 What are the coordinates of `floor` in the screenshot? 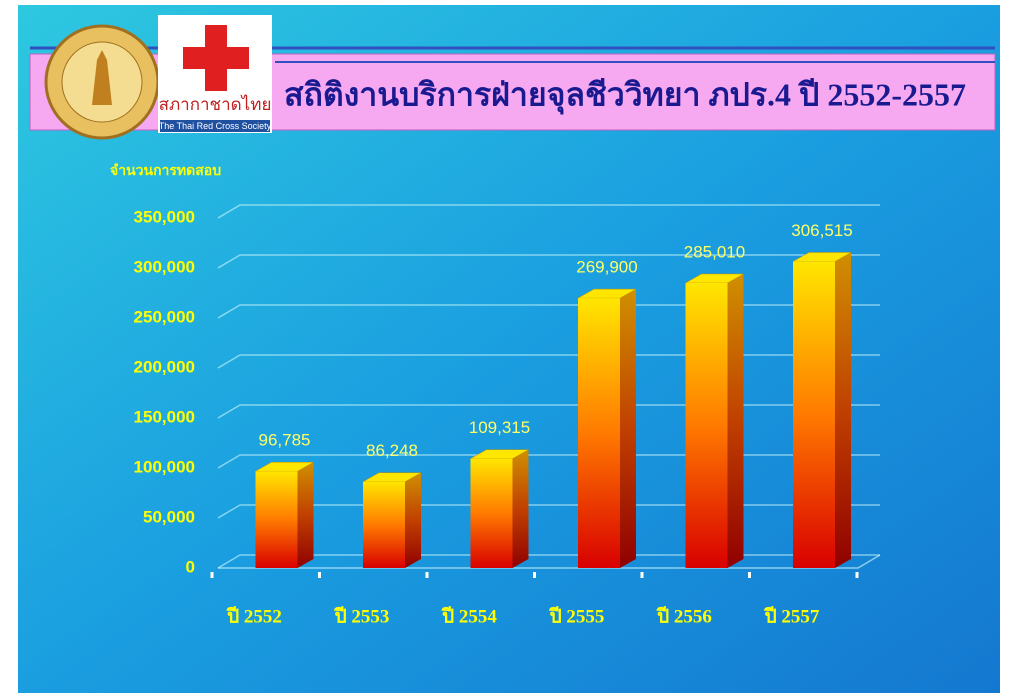 It's located at (549, 561).